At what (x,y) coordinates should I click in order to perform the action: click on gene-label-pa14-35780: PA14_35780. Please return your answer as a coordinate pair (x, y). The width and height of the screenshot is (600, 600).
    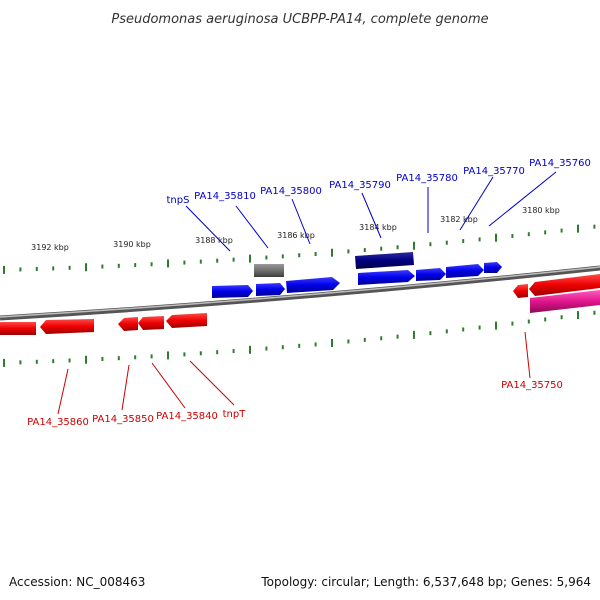
    Looking at the image, I should click on (427, 178).